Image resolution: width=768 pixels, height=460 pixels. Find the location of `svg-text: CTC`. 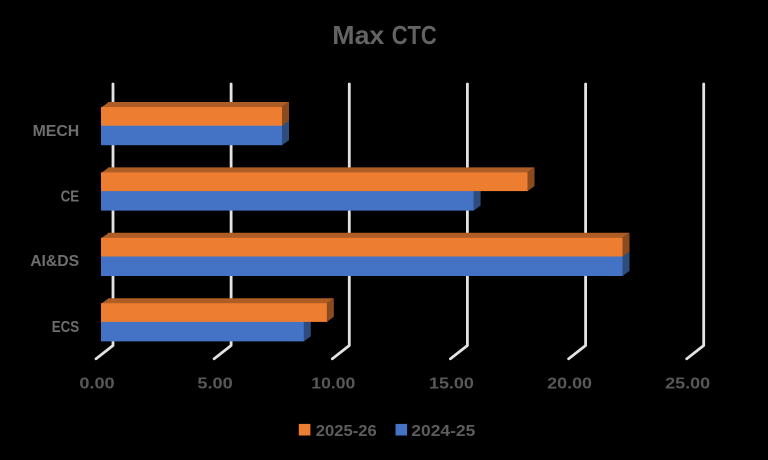

svg-text: CTC is located at coordinates (414, 35).